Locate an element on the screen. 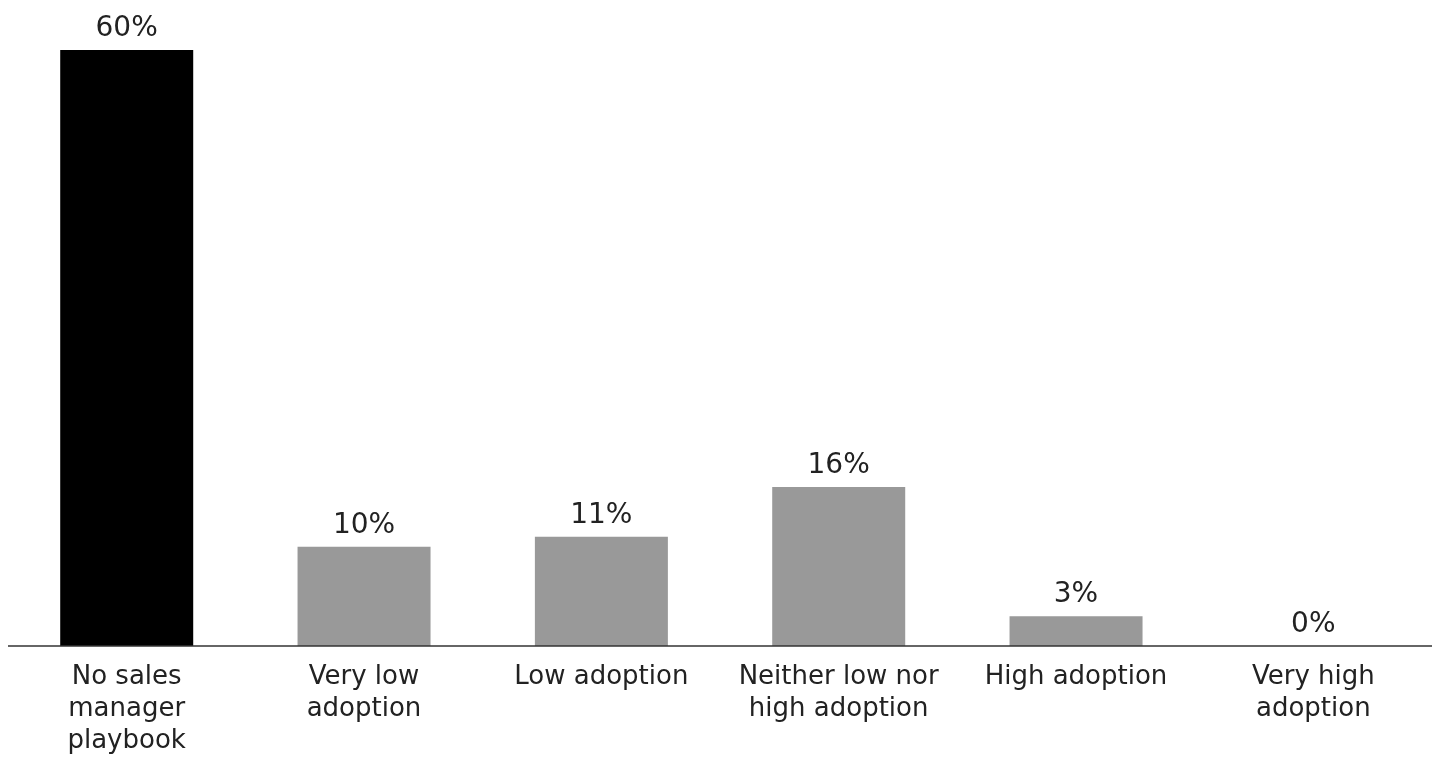 Image resolution: width=1440 pixels, height=764 pixels. data-label: 0% is located at coordinates (1313, 622).